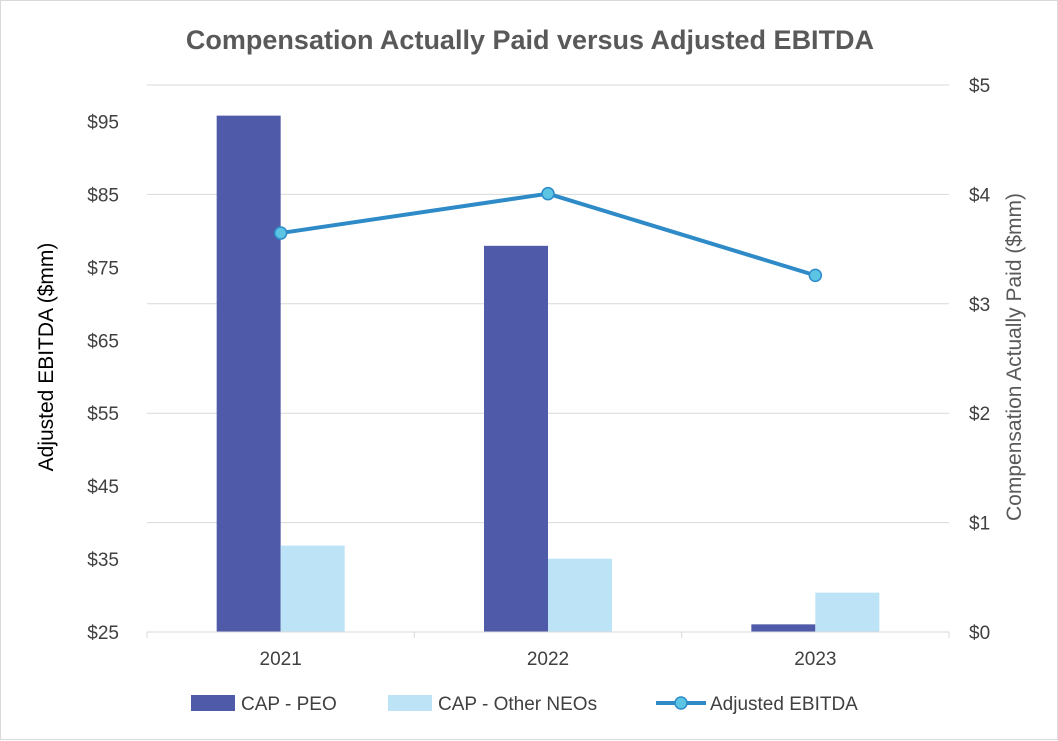 The width and height of the screenshot is (1058, 741). I want to click on right-tick-label: $5, so click(979, 86).